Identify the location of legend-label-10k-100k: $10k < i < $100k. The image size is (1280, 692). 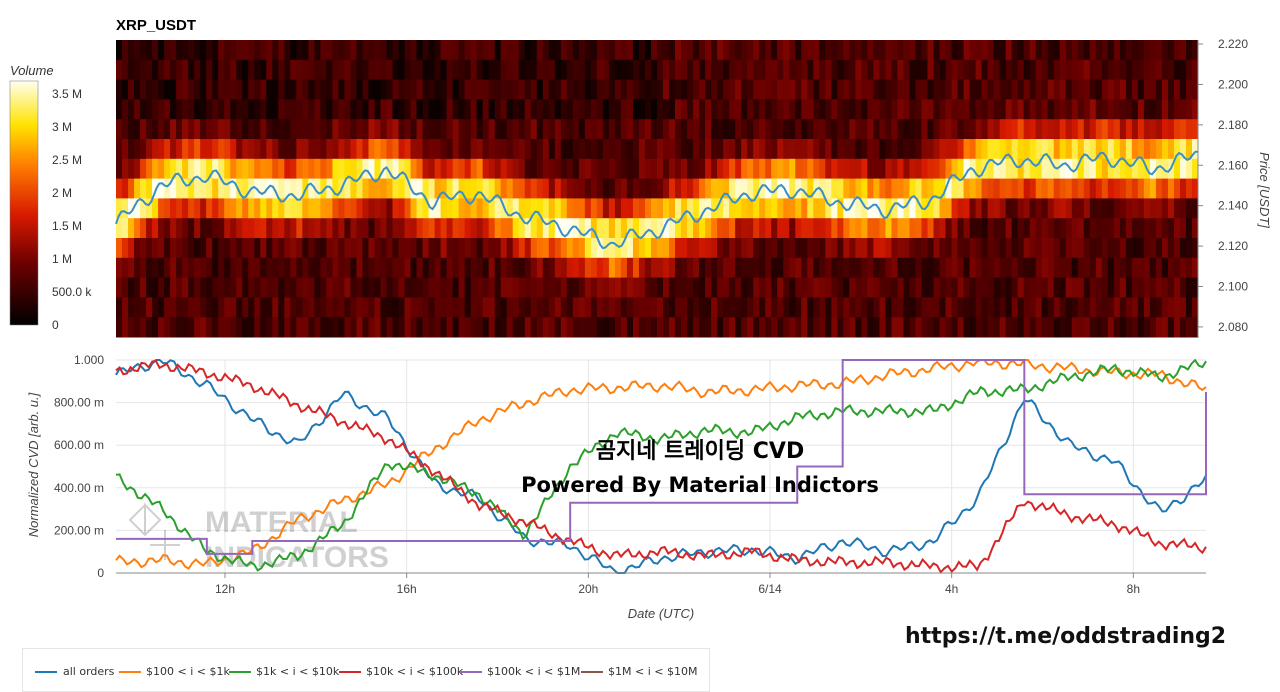
(415, 671).